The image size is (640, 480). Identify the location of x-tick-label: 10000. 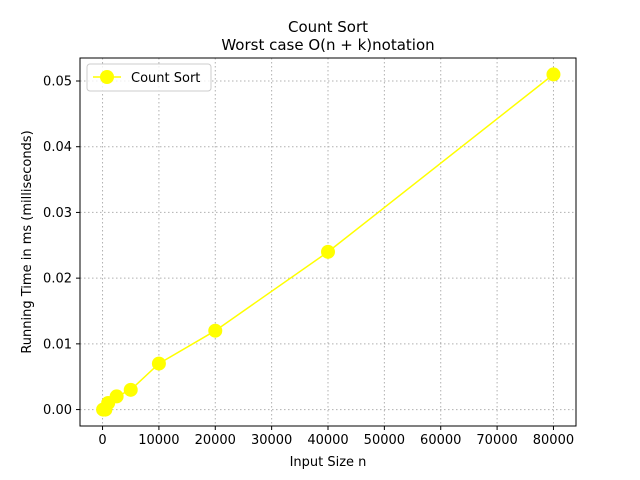
(158, 440).